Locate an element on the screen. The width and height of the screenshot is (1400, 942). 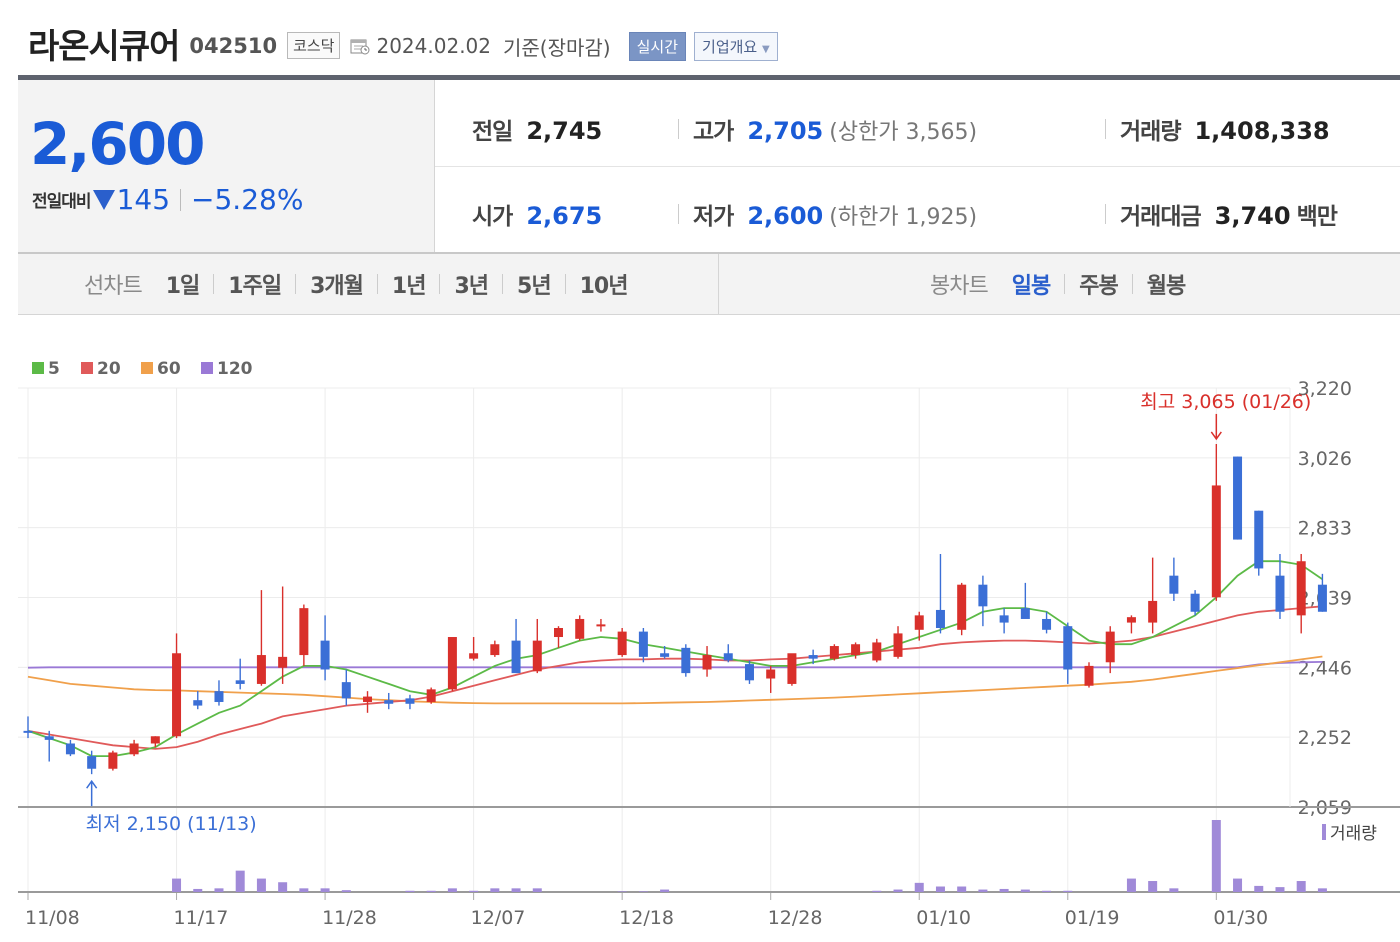
ma60-line is located at coordinates (675, 680).